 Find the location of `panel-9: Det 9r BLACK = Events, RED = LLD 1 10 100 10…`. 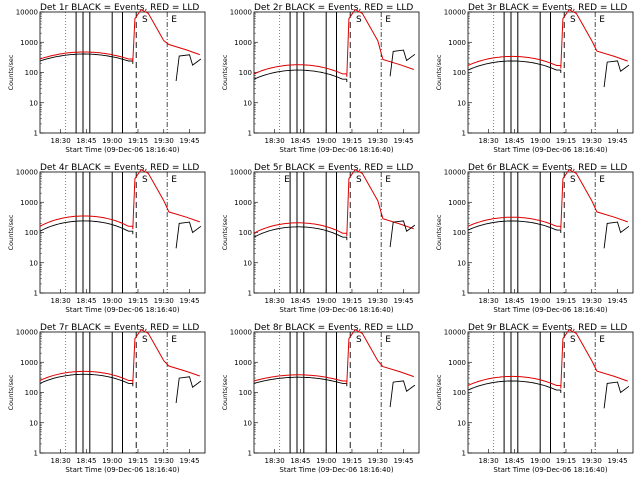

panel-9: Det 9r BLACK = Events, RED = LLD 1 10 100 10… is located at coordinates (534, 398).